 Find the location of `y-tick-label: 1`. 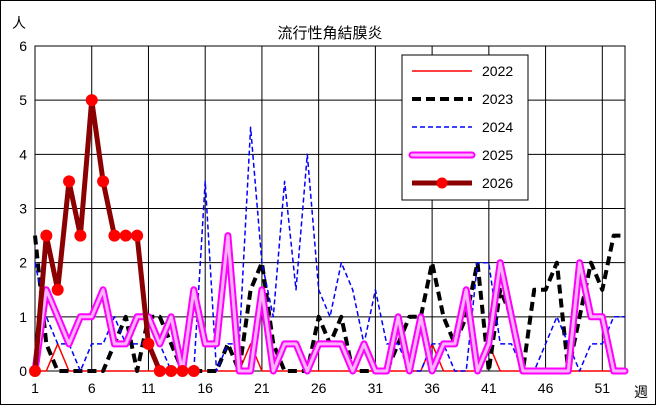

y-tick-label: 1 is located at coordinates (23, 317).